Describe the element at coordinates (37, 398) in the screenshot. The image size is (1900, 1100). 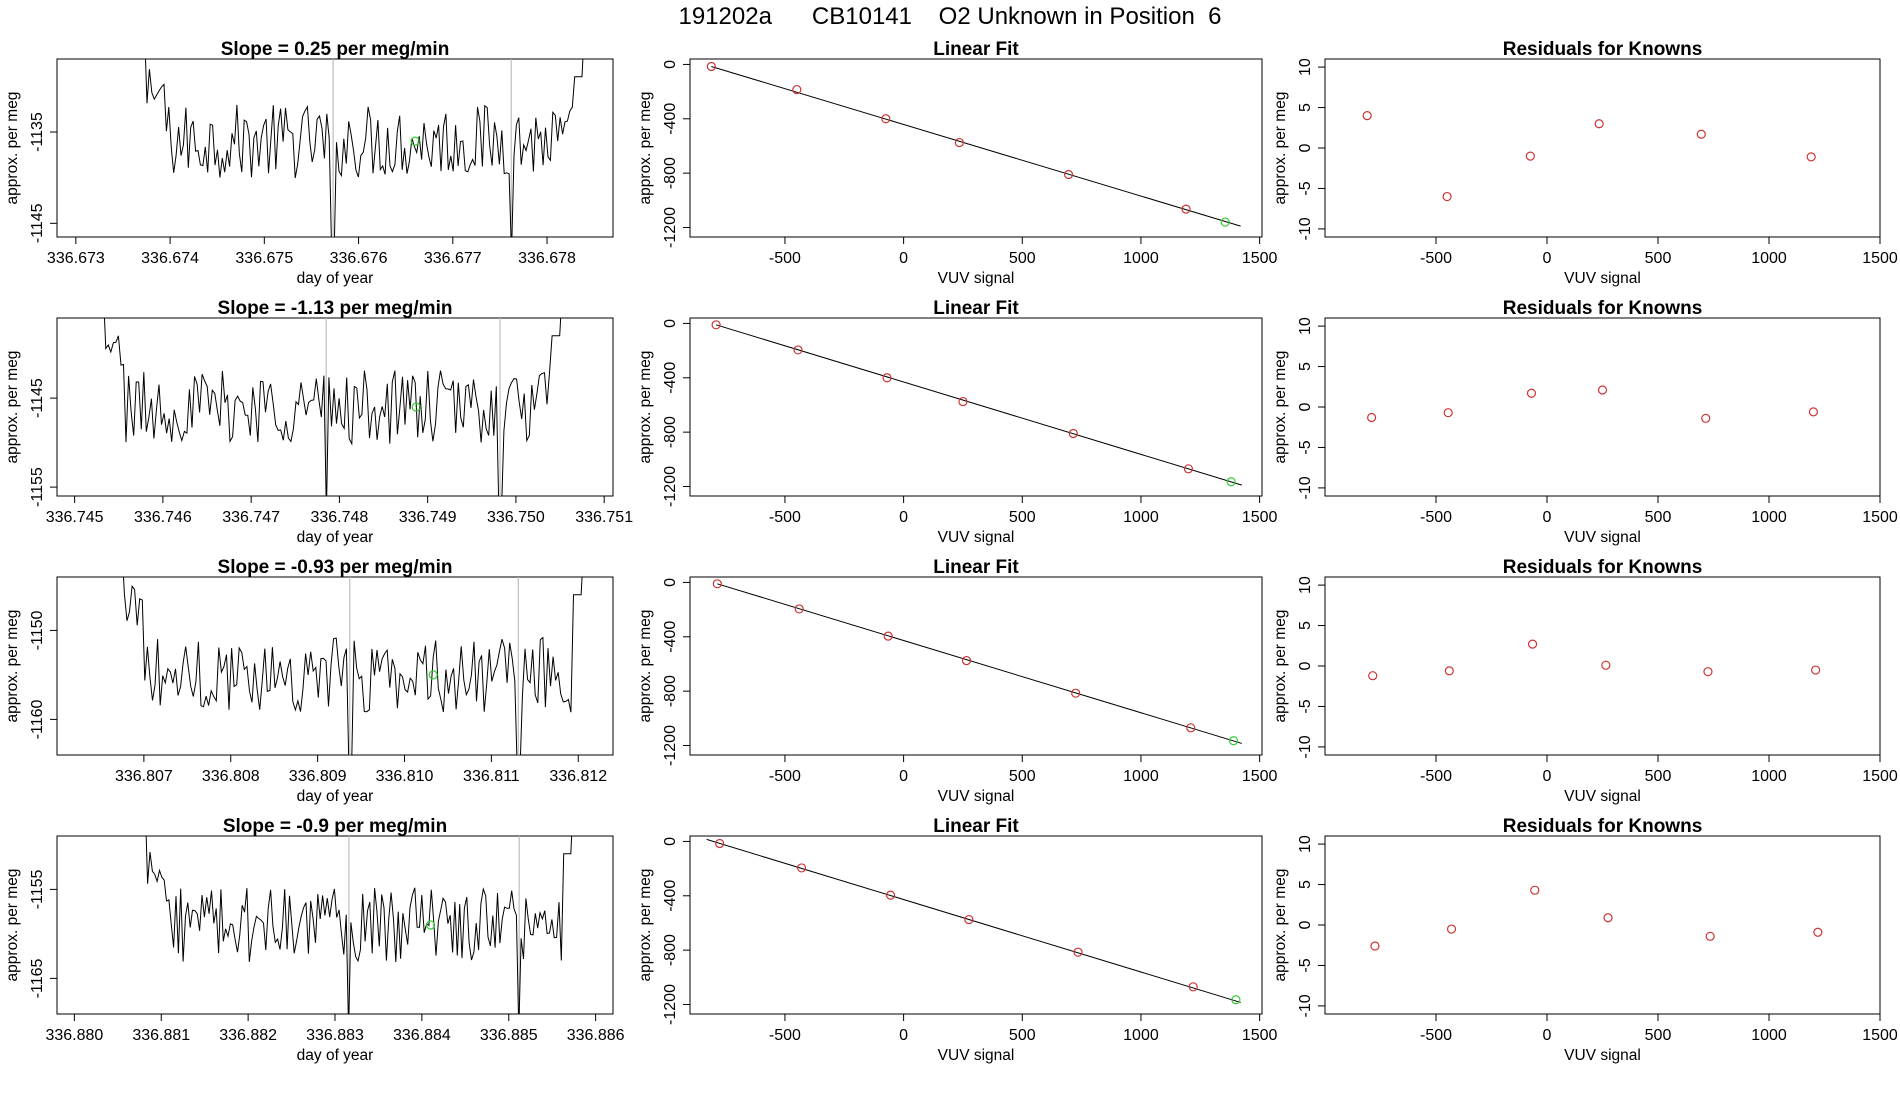
I see `y-tick-label: -1145` at that location.